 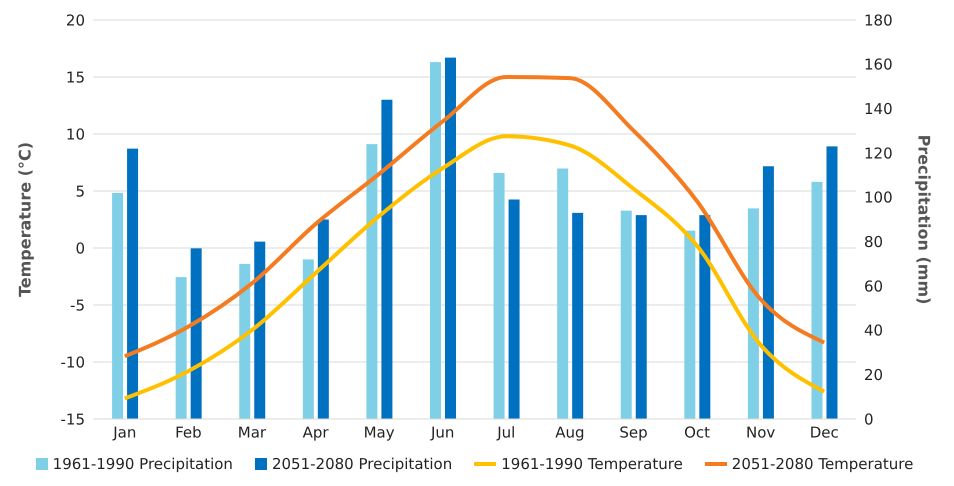 What do you see at coordinates (824, 433) in the screenshot?
I see `x-tick-label: Dec` at bounding box center [824, 433].